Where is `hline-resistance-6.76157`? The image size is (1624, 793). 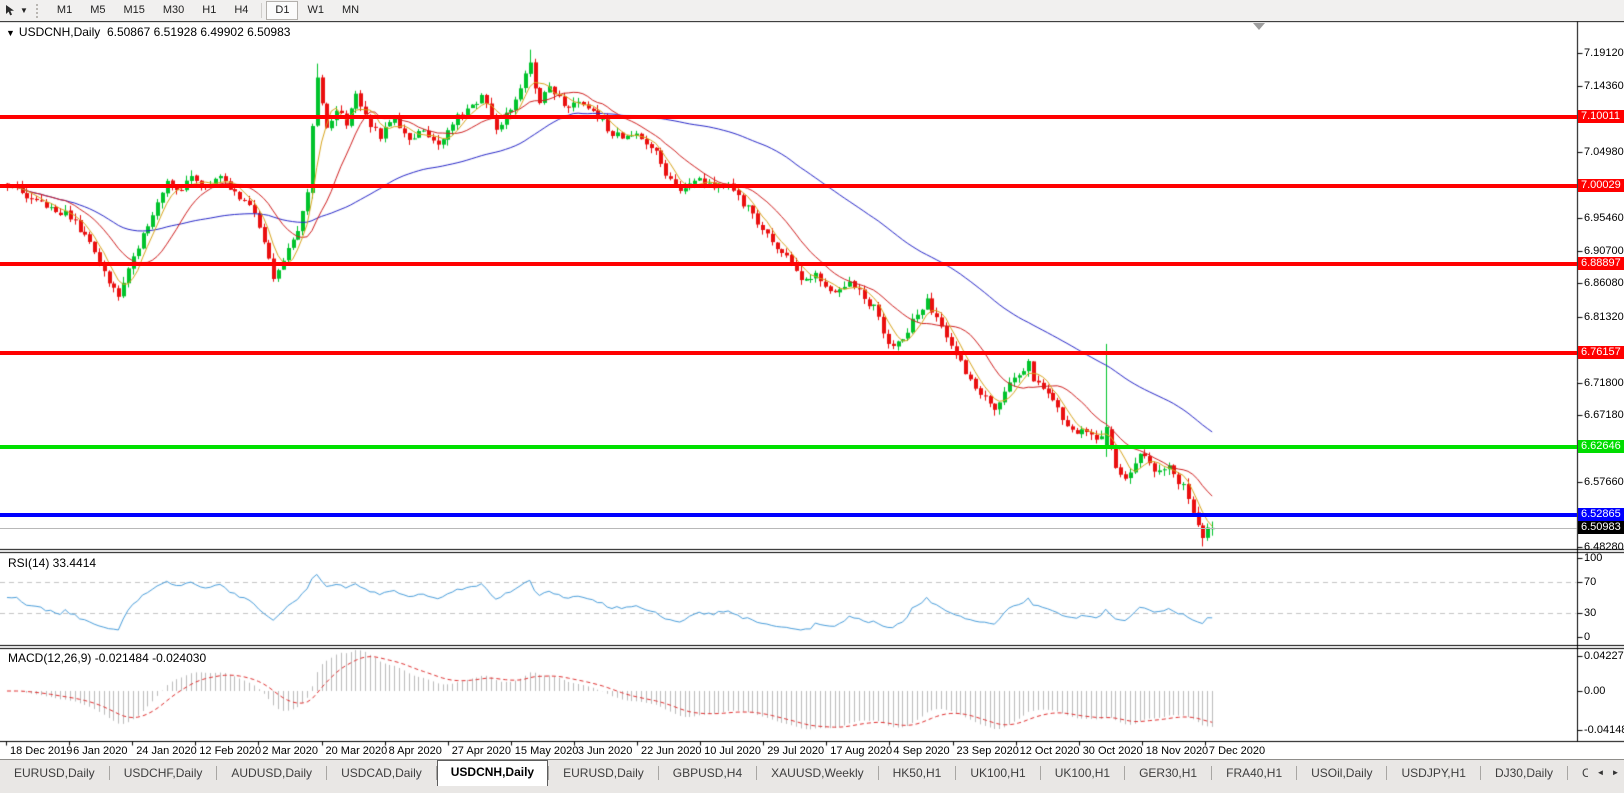
hline-resistance-6.76157 is located at coordinates (788, 353).